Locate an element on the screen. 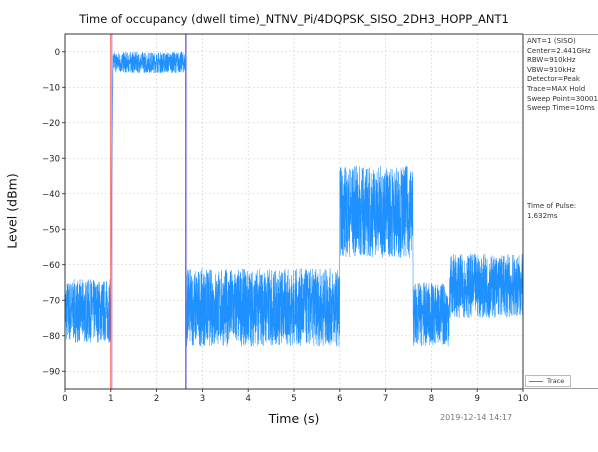  y-tick-label: −20 is located at coordinates (51, 124).